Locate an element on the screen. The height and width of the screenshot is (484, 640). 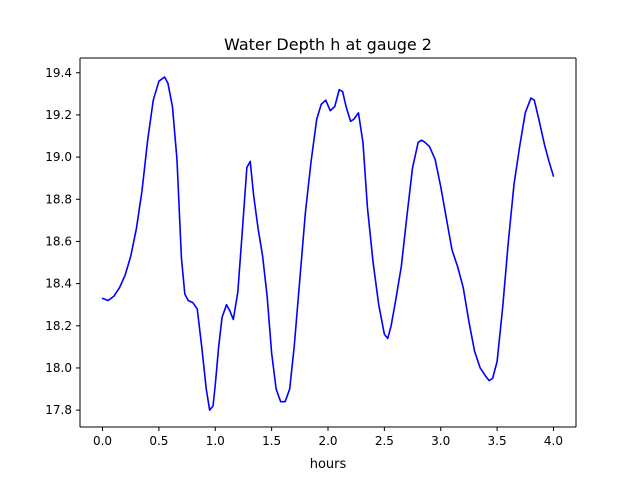
y-tick-label: 18.6 is located at coordinates (58, 241).